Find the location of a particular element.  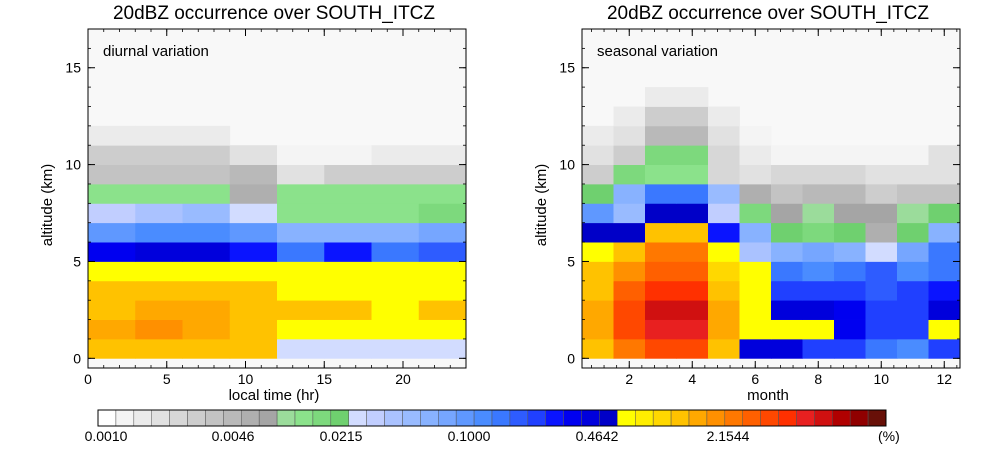

seasonal-x-tick-label: 12 is located at coordinates (944, 379).